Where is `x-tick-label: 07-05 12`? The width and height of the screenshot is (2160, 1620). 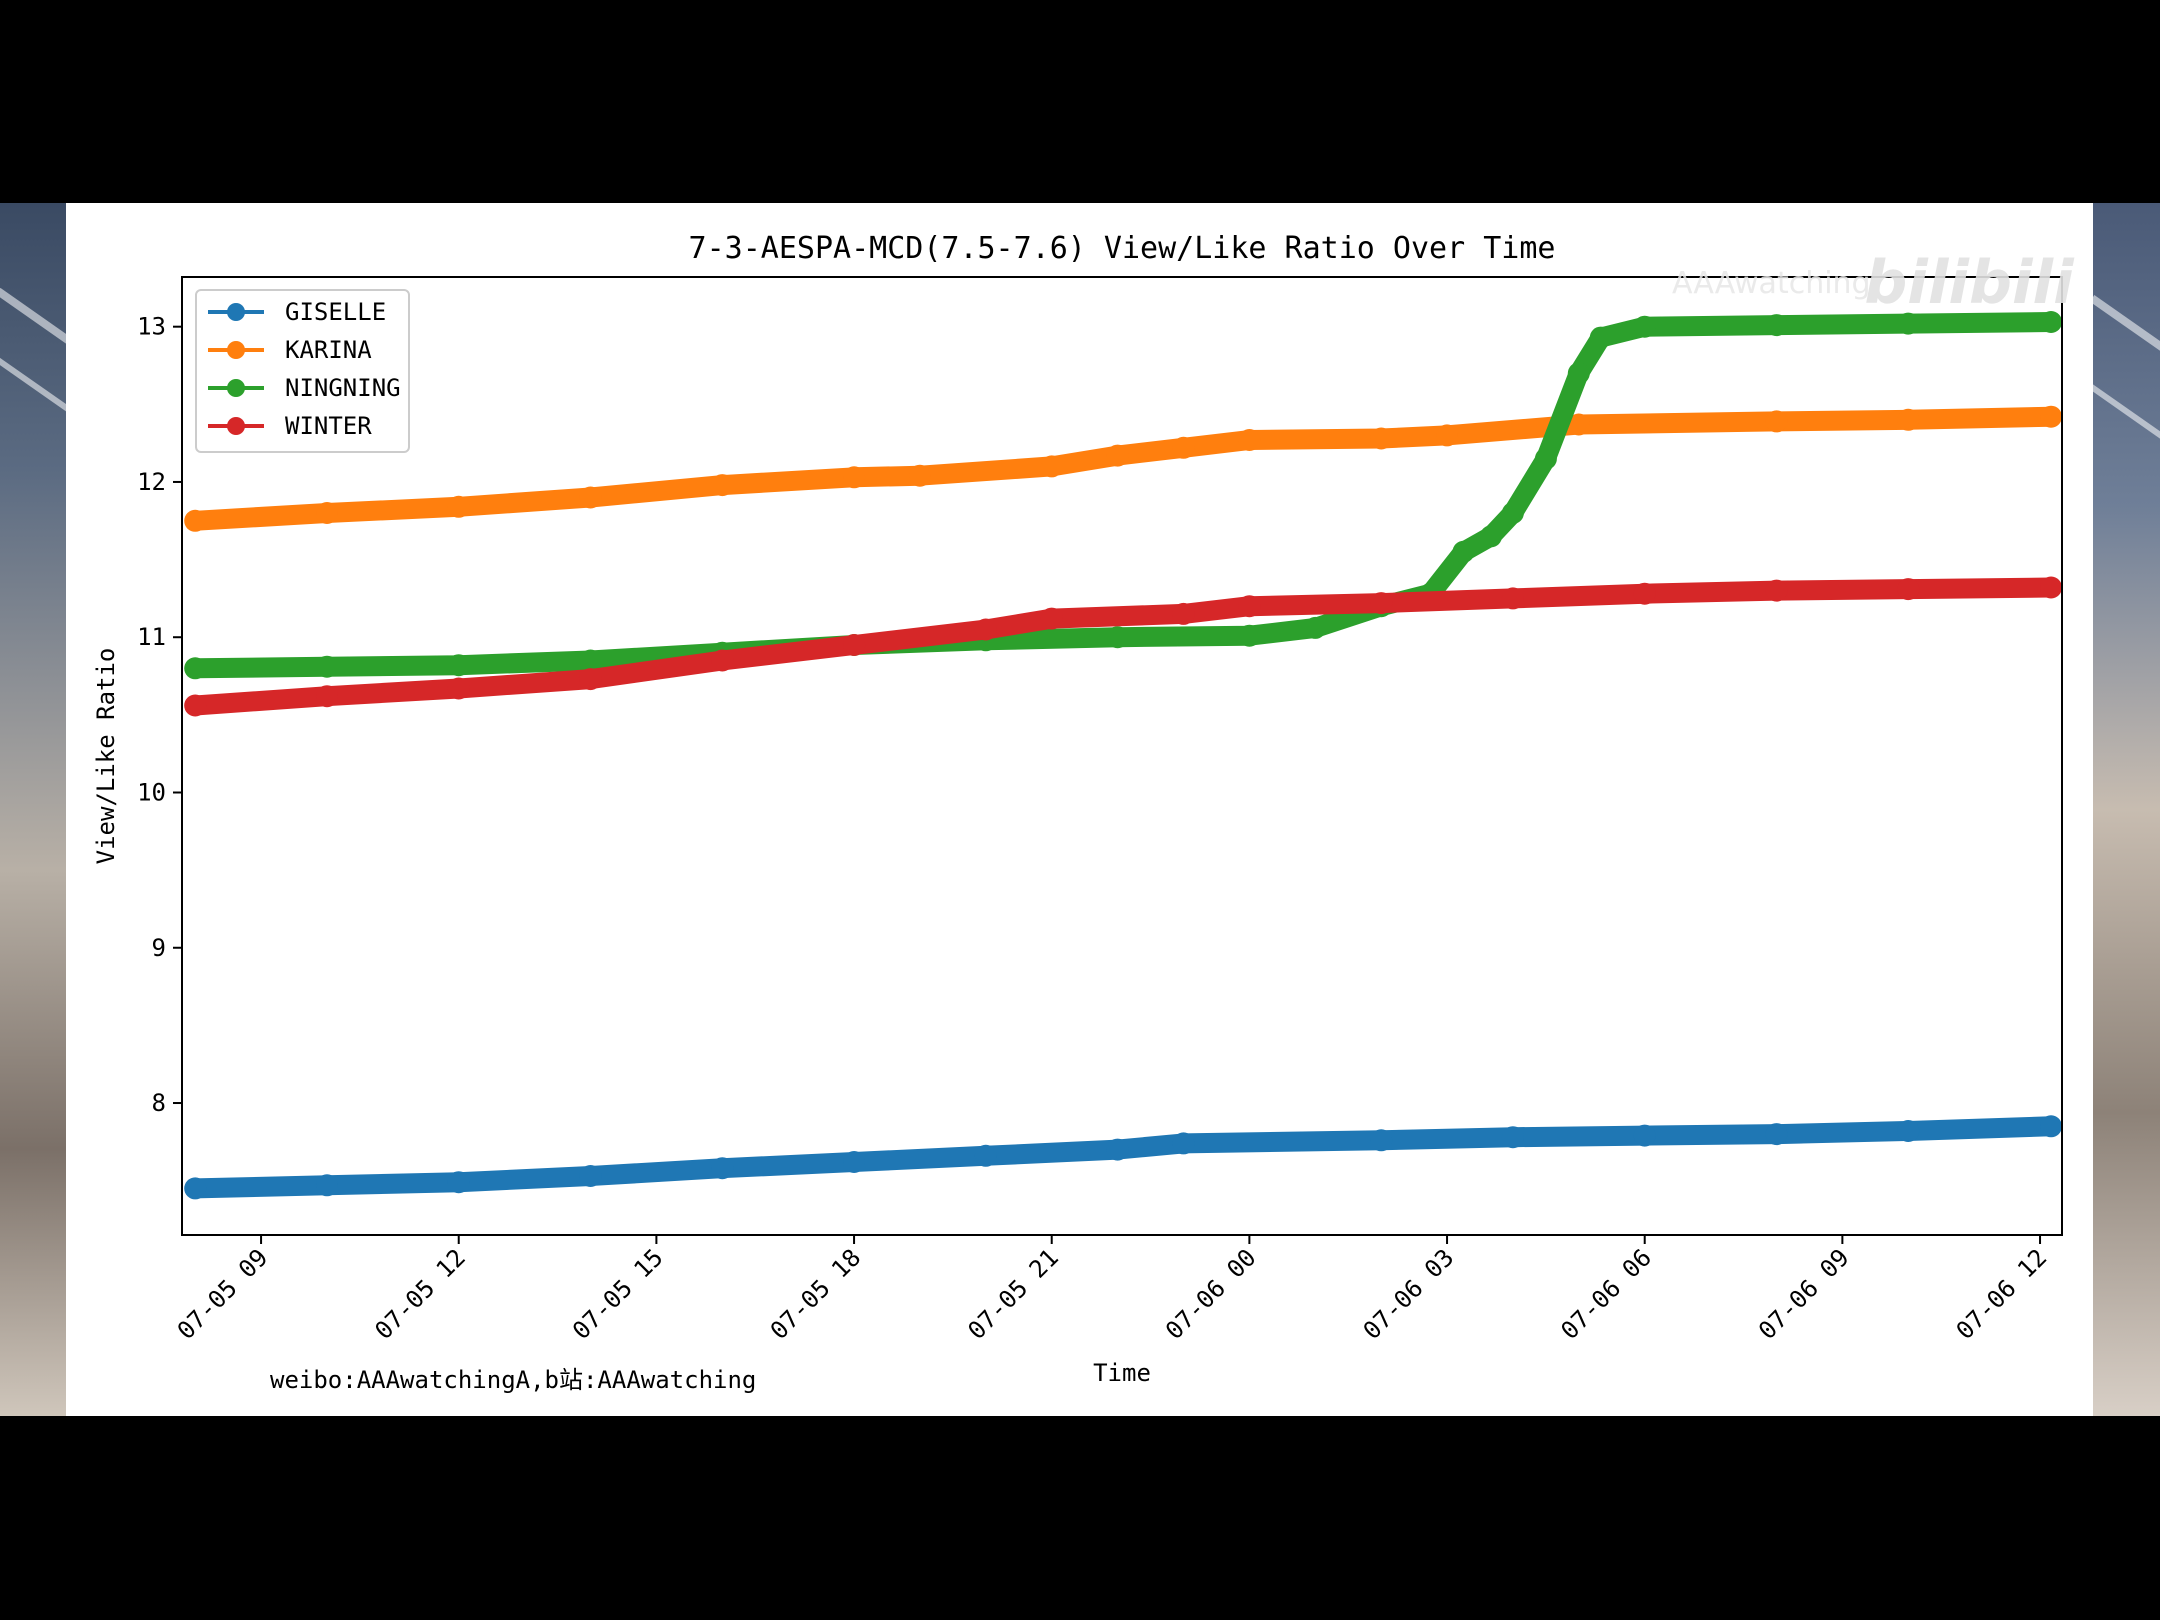 x-tick-label: 07-05 12 is located at coordinates (420, 1294).